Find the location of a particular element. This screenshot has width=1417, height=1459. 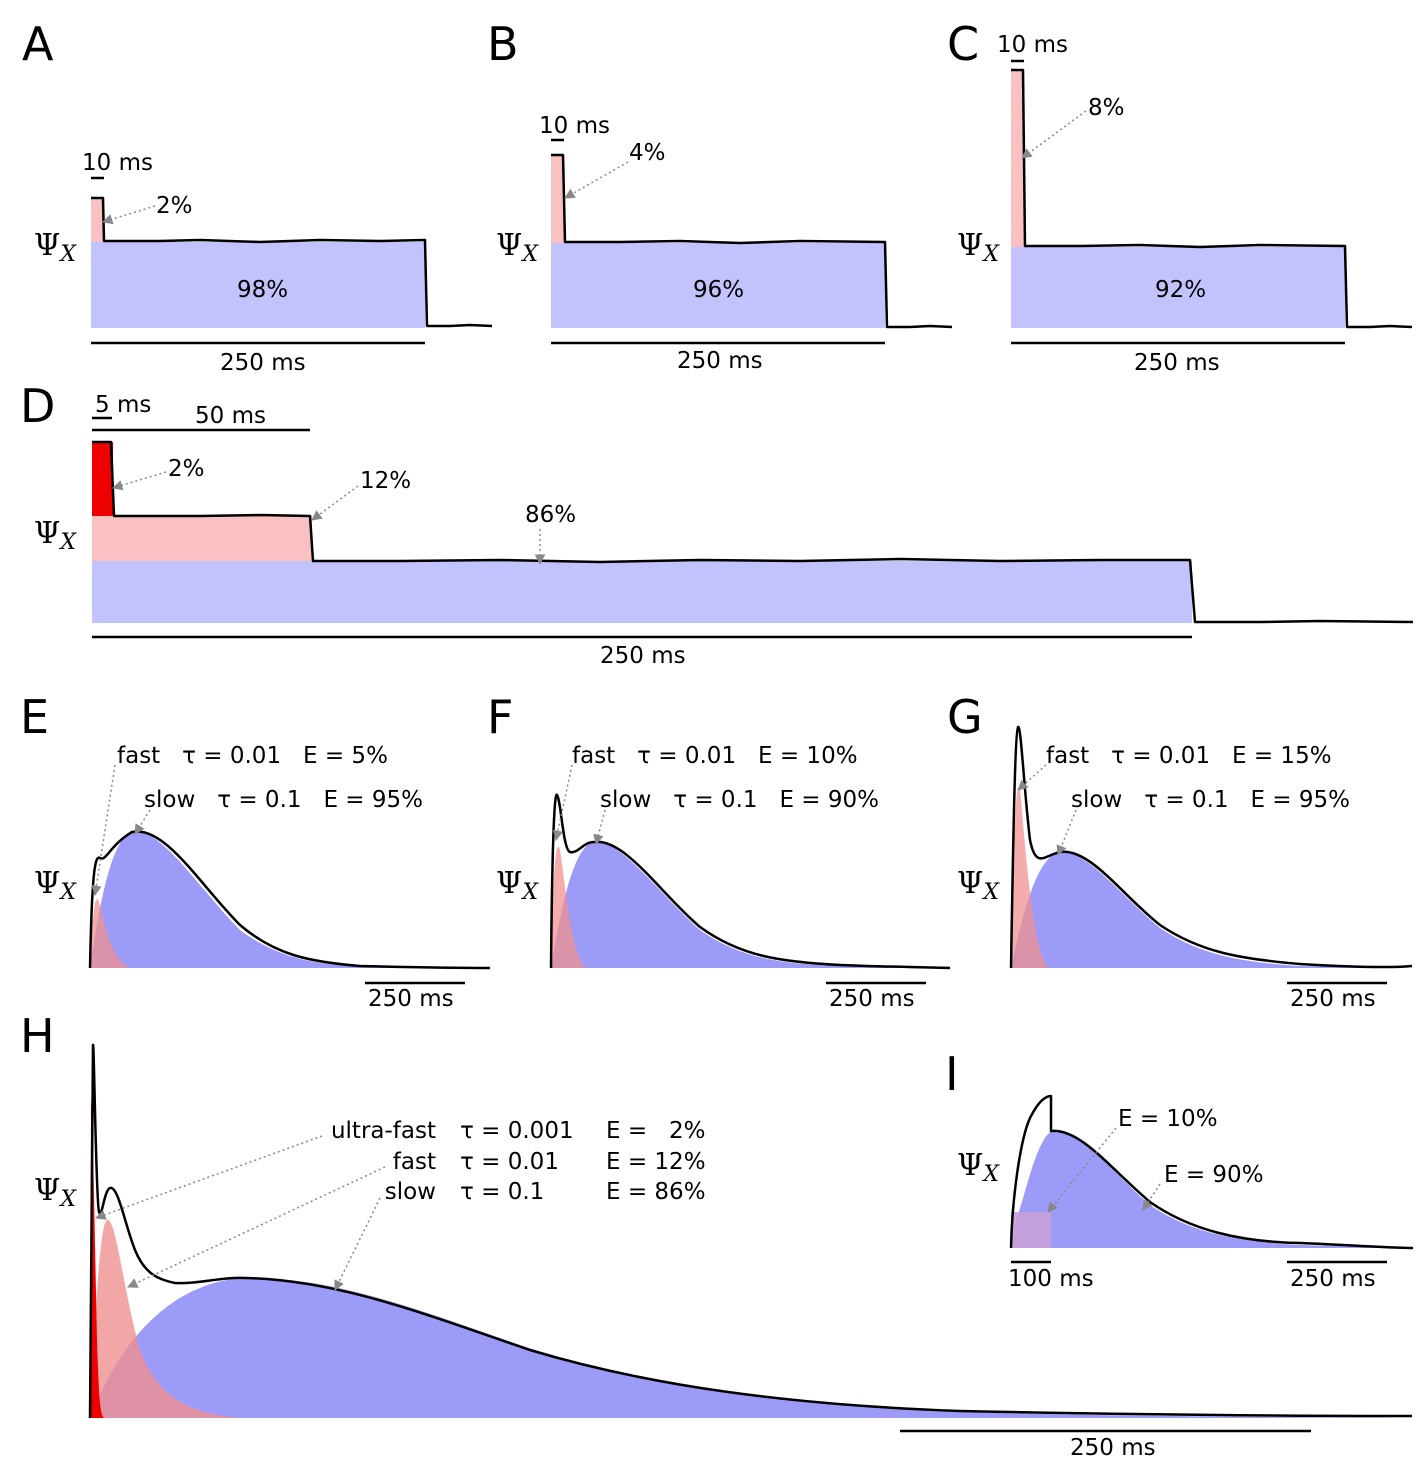

psi-label-c: ΨX is located at coordinates (978, 247).